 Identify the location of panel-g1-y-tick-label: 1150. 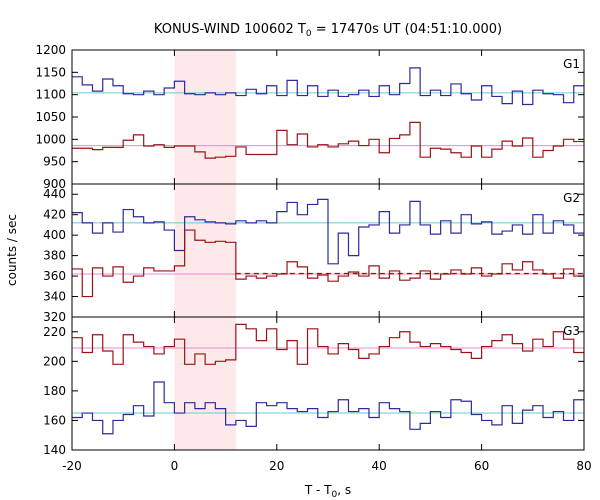
(50, 72).